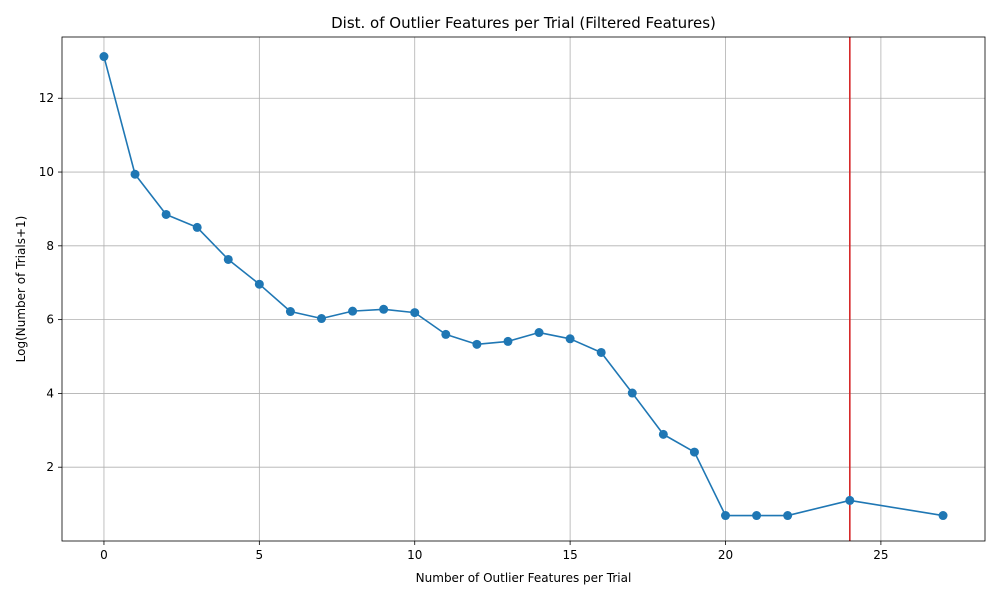 The width and height of the screenshot is (1000, 604). Describe the element at coordinates (50, 320) in the screenshot. I see `y-tick-label: 6` at that location.